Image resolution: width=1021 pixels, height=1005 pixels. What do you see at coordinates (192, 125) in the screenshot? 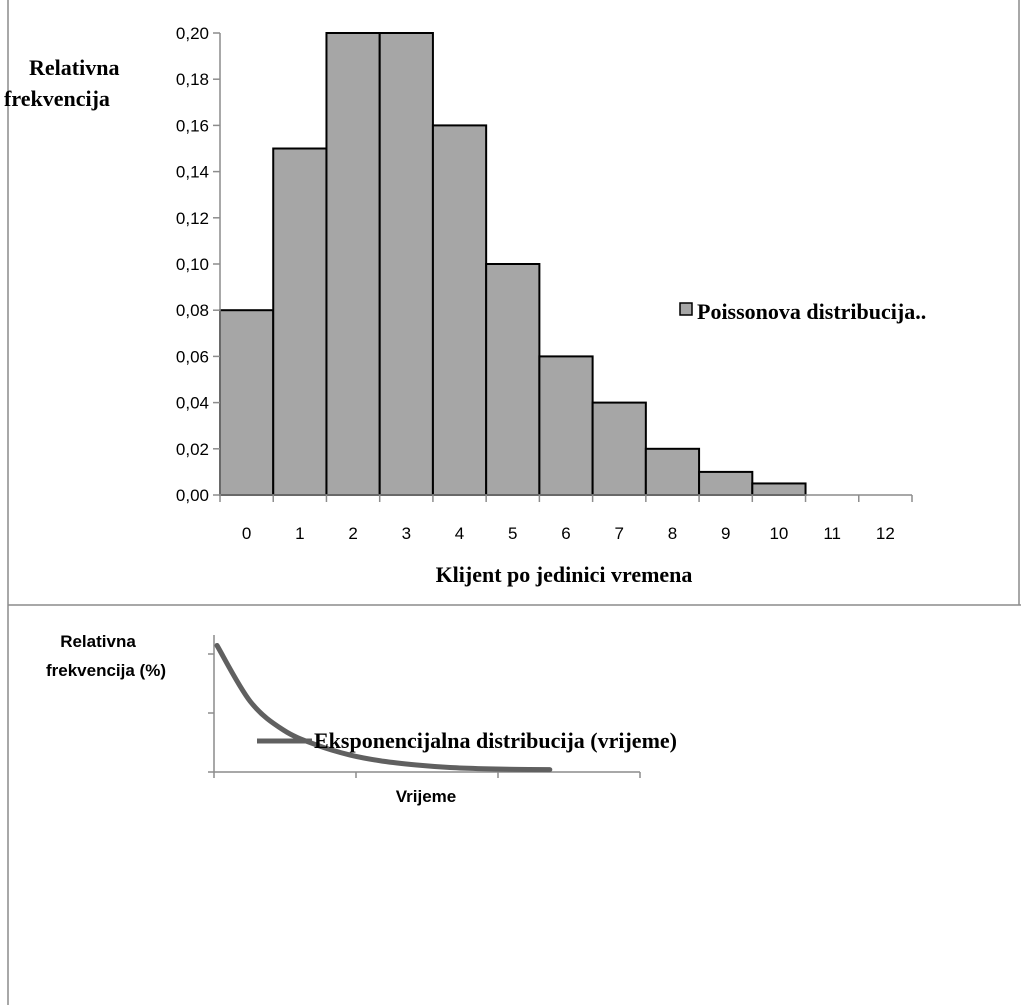
I see `y-tick-label: 0,16` at bounding box center [192, 125].